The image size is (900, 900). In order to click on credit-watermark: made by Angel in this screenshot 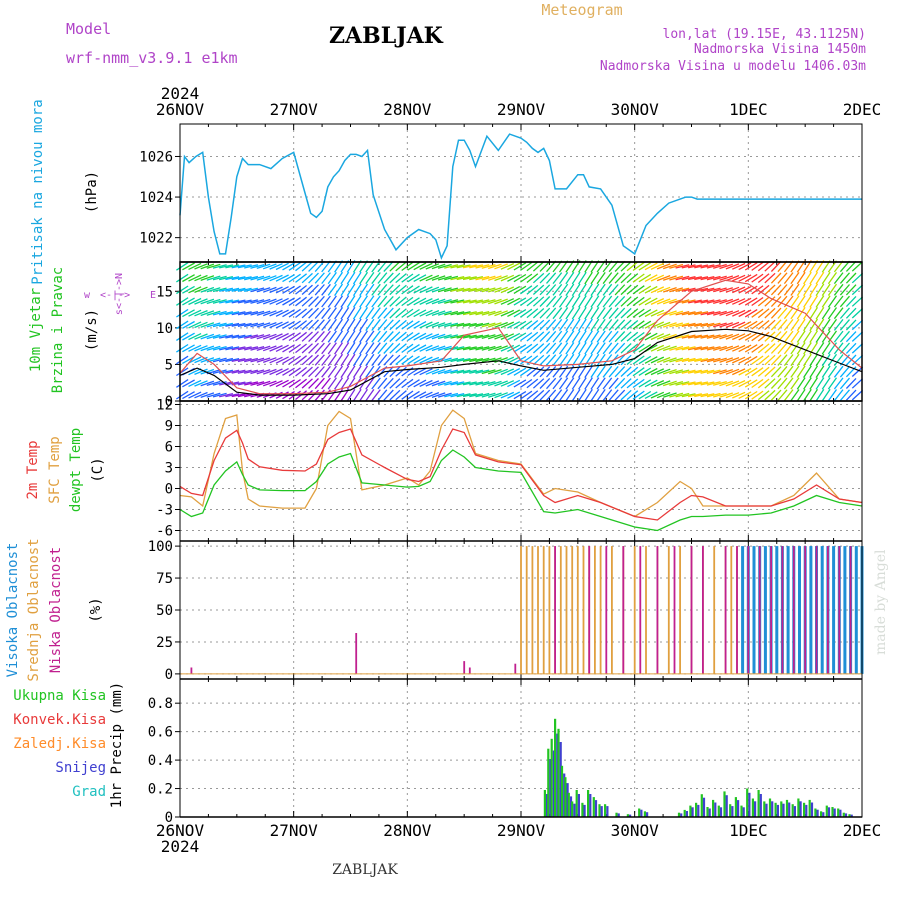, I will do `click(881, 602)`.